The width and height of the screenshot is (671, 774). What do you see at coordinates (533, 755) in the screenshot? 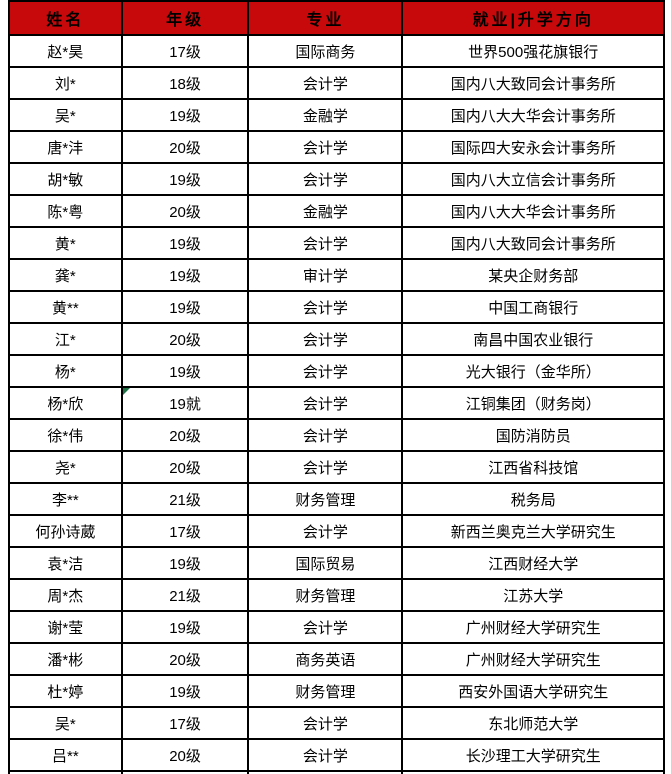
I see `cell-destination: 长沙理工大学研究生` at bounding box center [533, 755].